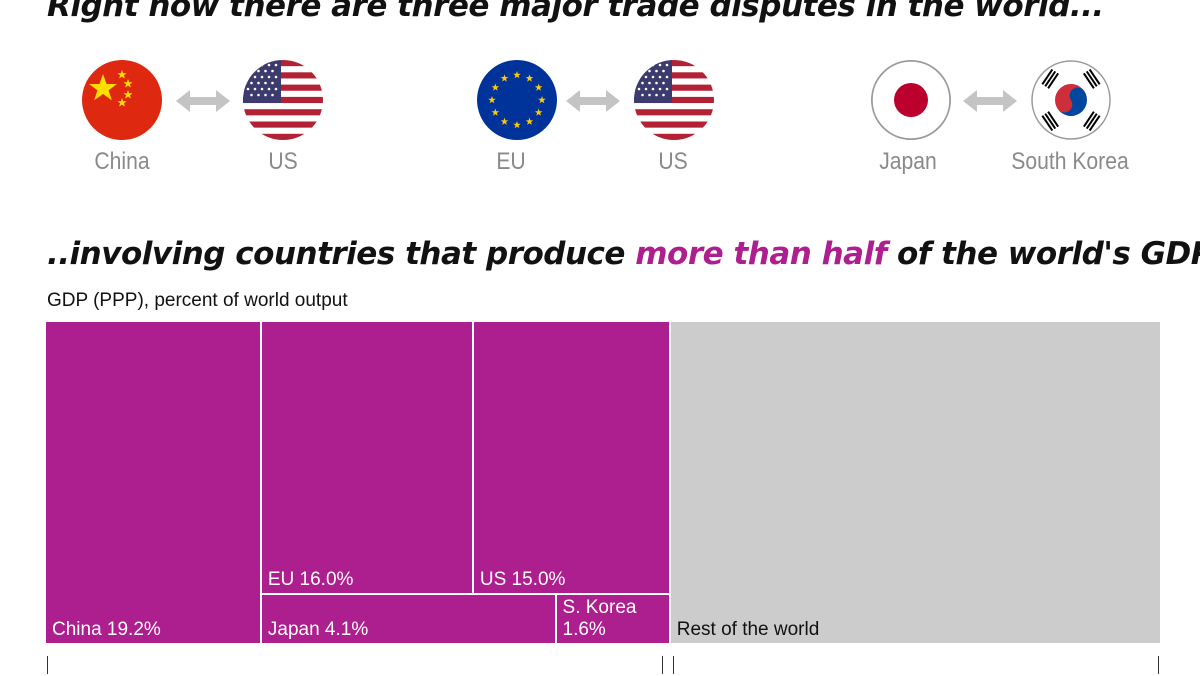  What do you see at coordinates (1070, 161) in the screenshot?
I see `country-label-south-korea: South Korea` at bounding box center [1070, 161].